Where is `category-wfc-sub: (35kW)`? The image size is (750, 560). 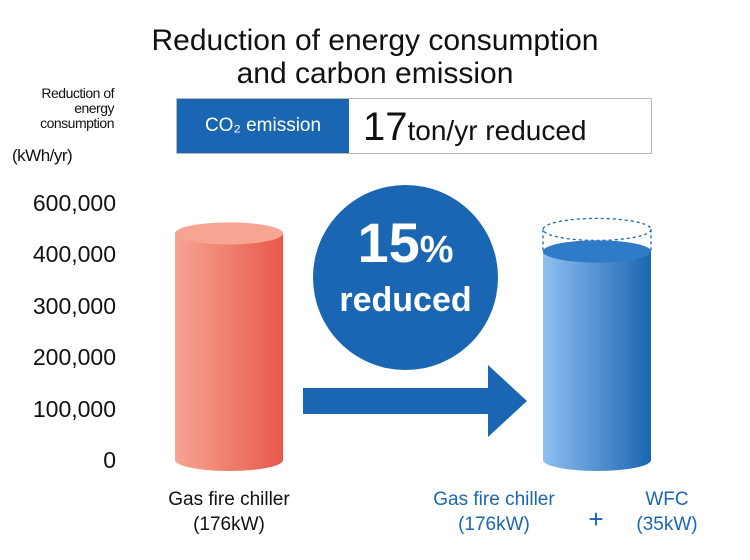
category-wfc-sub: (35kW) is located at coordinates (667, 524).